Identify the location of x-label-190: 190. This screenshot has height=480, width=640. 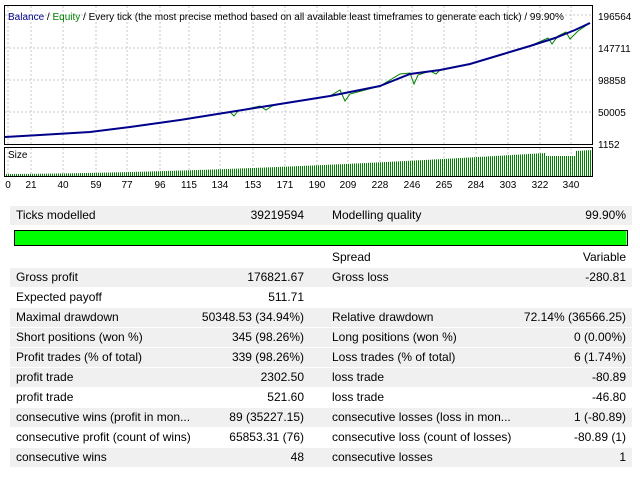
(317, 185).